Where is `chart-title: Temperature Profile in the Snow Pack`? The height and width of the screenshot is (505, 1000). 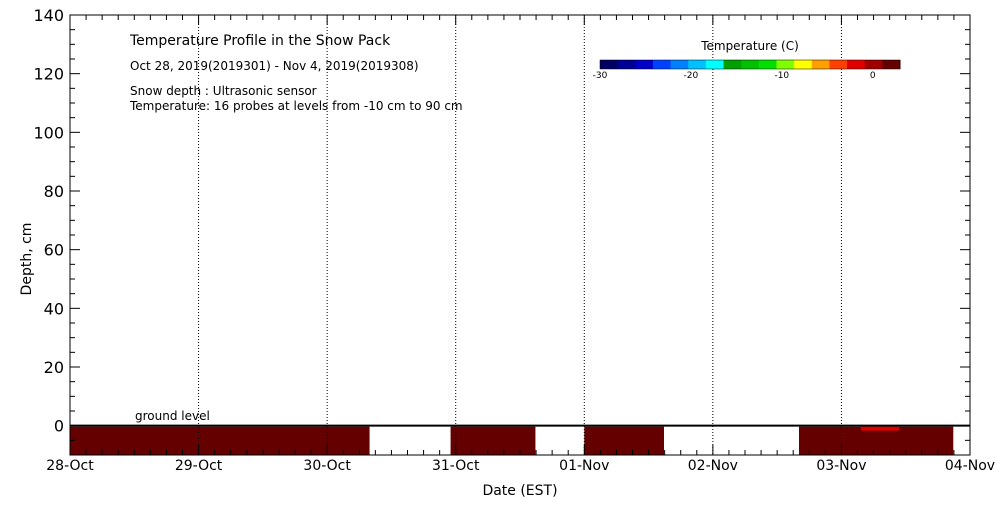 chart-title: Temperature Profile in the Snow Pack is located at coordinates (260, 41).